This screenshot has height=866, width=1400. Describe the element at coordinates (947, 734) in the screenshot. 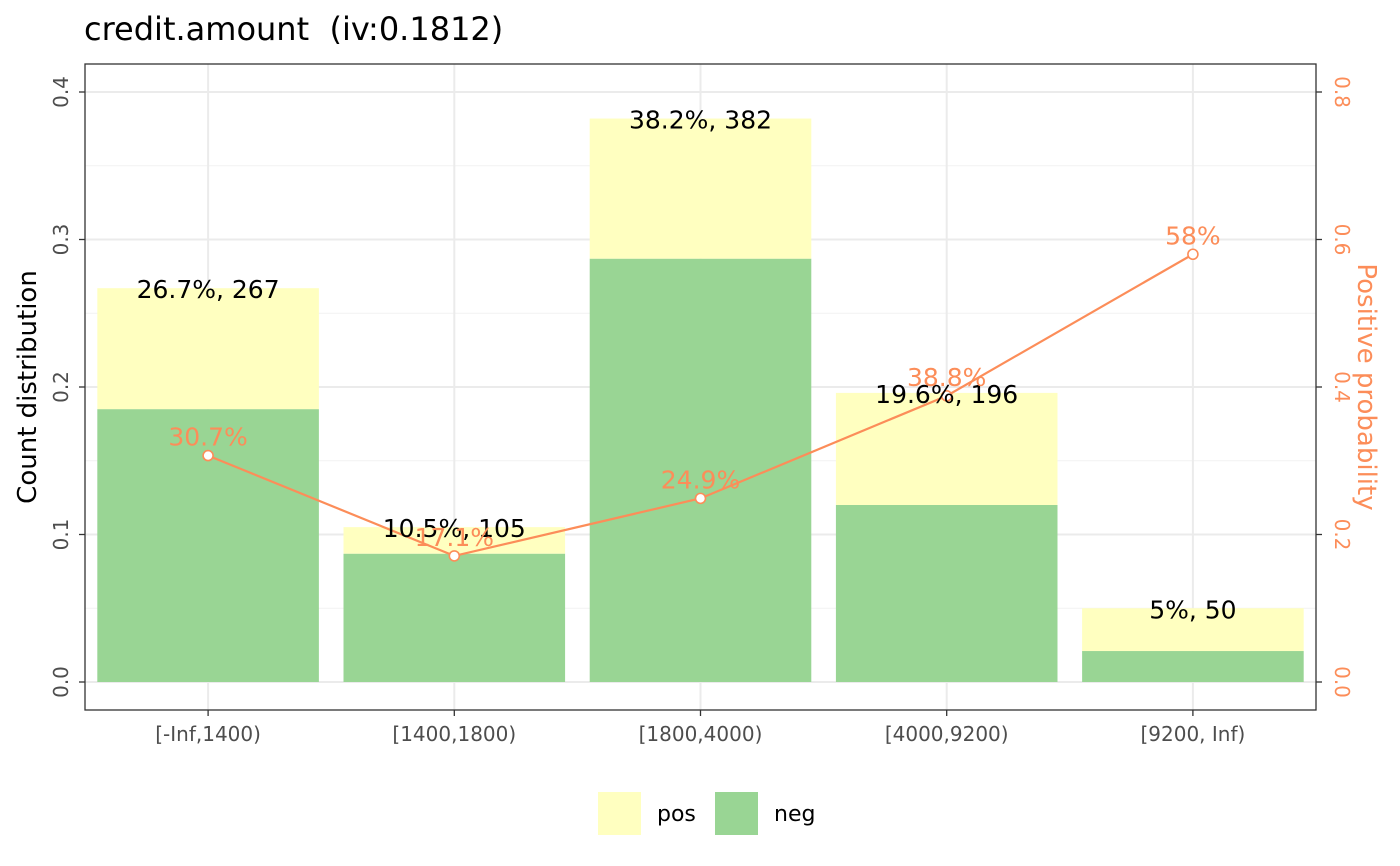

I see `x-tick-label: [4000,9200)` at that location.